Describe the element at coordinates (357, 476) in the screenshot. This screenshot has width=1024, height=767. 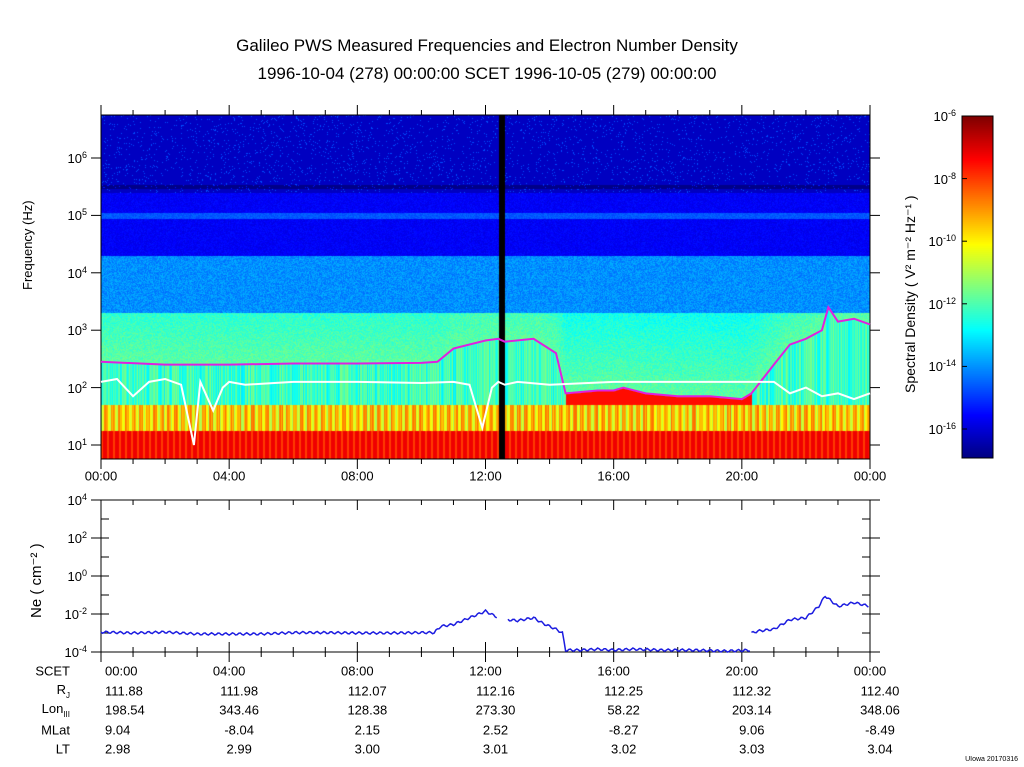
I see `time-tick-label: 08:00` at that location.